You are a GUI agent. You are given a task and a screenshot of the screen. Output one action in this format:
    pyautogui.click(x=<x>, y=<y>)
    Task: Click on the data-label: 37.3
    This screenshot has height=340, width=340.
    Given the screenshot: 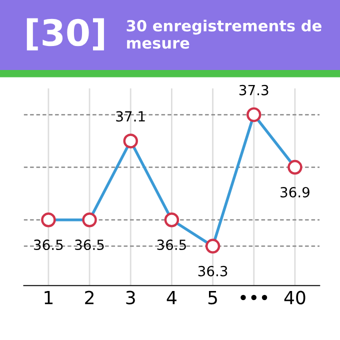 What is the action you would take?
    pyautogui.click(x=253, y=90)
    